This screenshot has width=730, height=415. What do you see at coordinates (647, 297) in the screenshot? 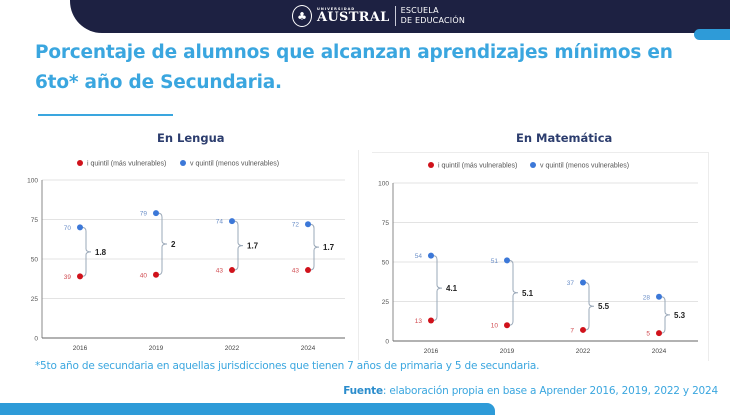
I see `data-label: 28` at bounding box center [647, 297].